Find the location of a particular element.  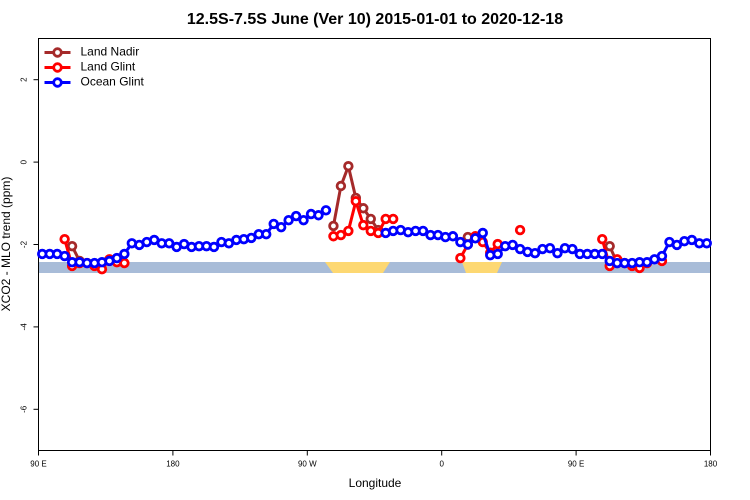

y-tick-label: 2 is located at coordinates (24, 79).